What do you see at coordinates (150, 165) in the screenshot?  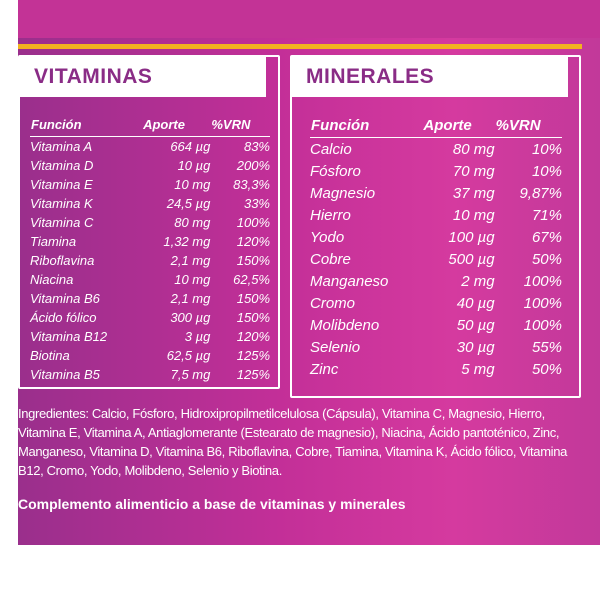 I see `table-row: Vitamina D 10 µg 200%` at bounding box center [150, 165].